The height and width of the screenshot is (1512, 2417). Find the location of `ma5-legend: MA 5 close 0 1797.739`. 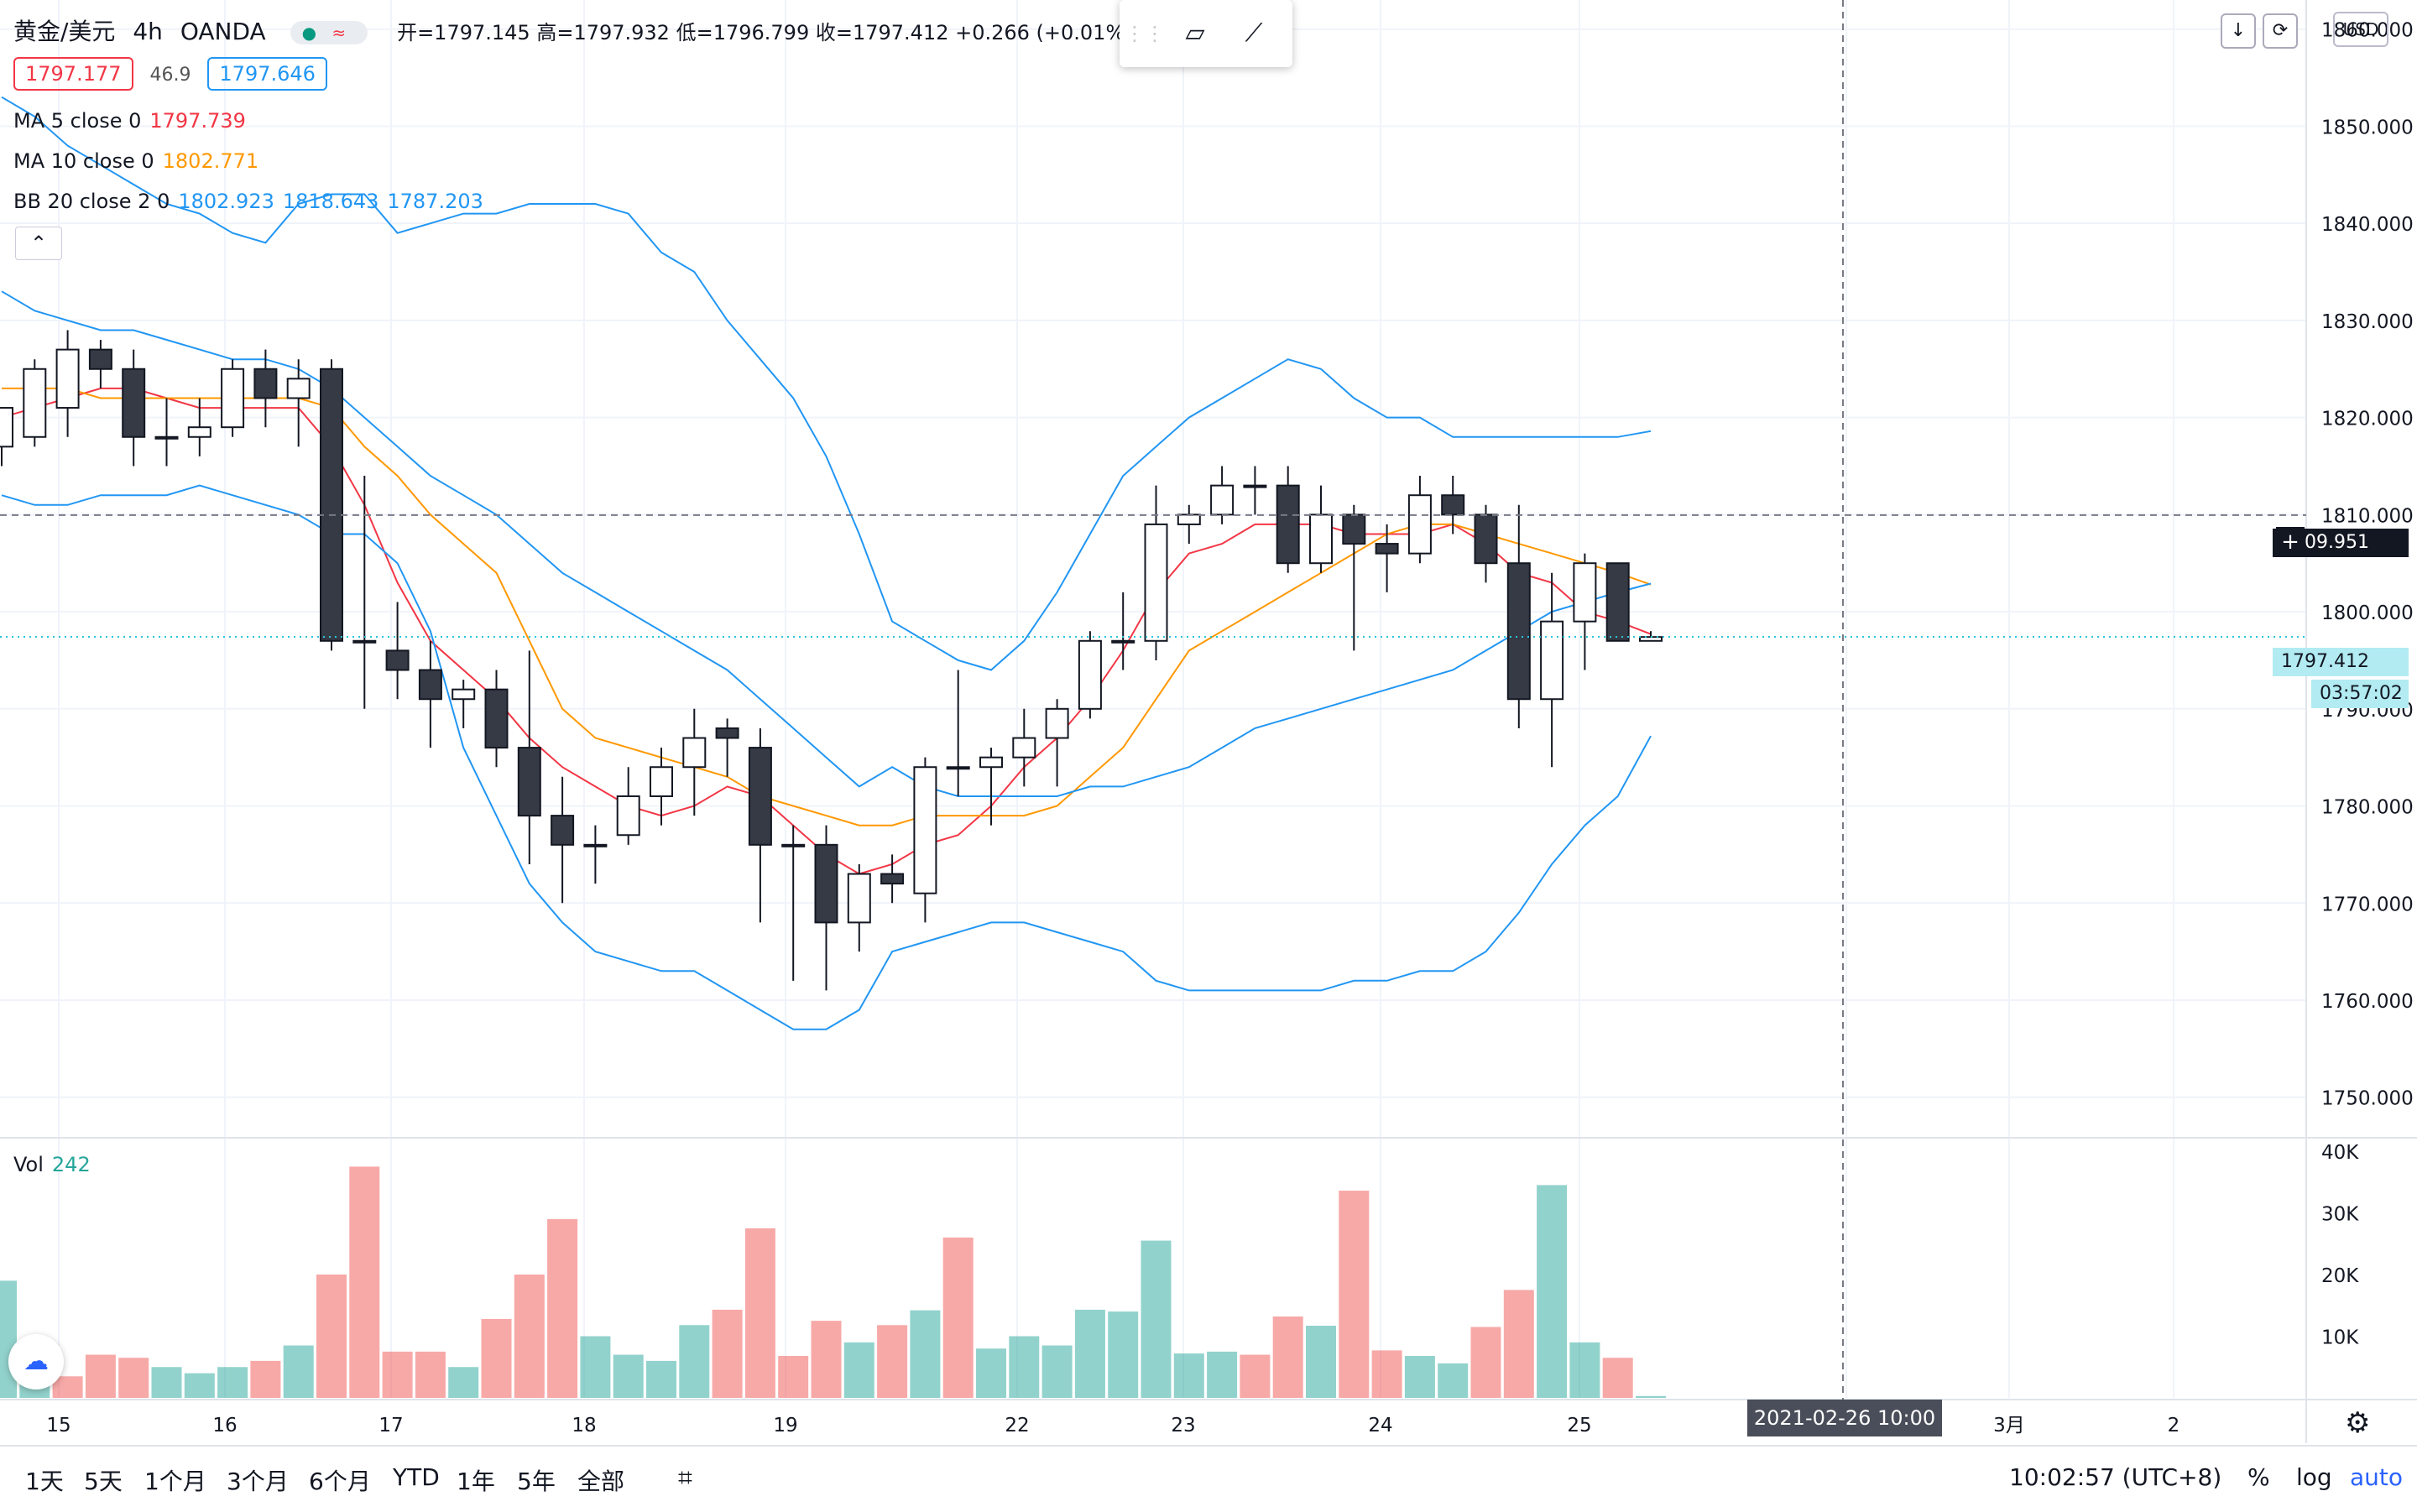

ma5-legend: MA 5 close 0 1797.739 is located at coordinates (129, 121).